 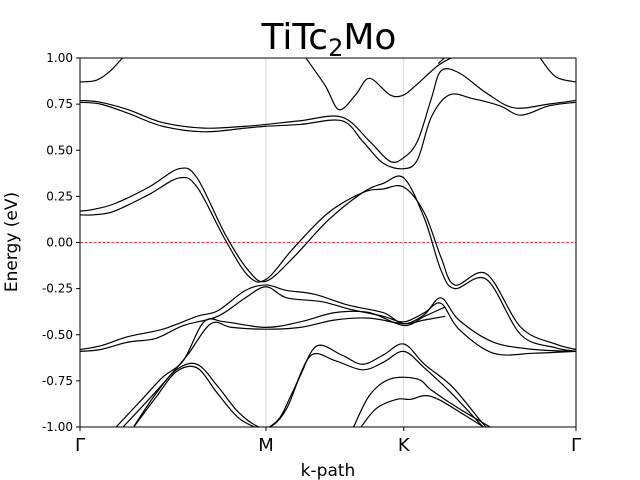 What do you see at coordinates (59, 58) in the screenshot?
I see `y-tick-label: 1.00` at bounding box center [59, 58].